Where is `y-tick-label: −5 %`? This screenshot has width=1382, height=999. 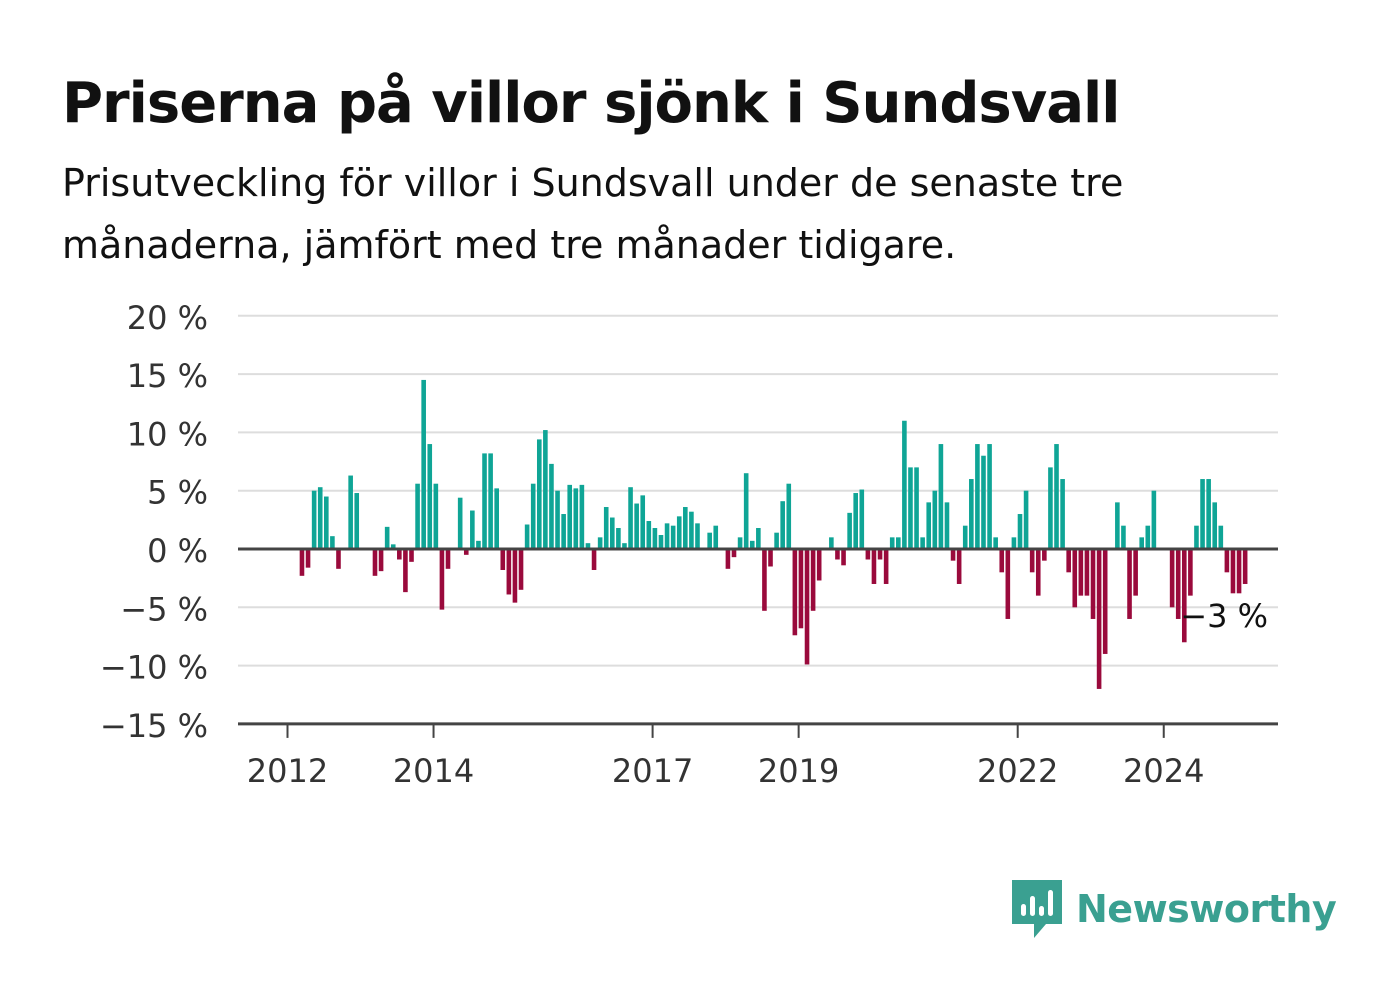
y-tick-label: −5 % is located at coordinates (164, 609).